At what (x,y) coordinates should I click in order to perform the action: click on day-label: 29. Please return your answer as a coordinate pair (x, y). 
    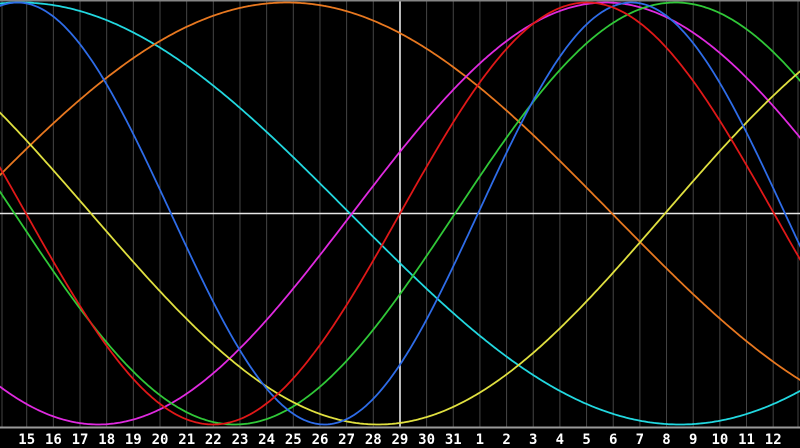
    Looking at the image, I should click on (399, 440).